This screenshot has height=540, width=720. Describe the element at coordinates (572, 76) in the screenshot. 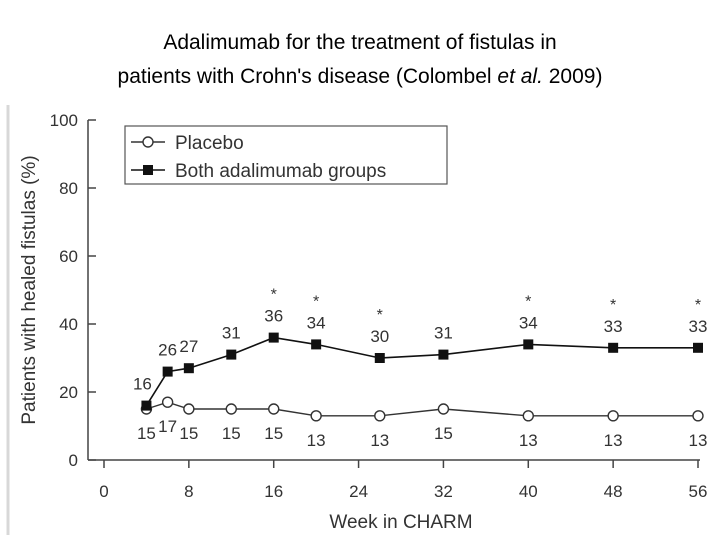

I see `title-line-2-suffix: 2009)` at that location.